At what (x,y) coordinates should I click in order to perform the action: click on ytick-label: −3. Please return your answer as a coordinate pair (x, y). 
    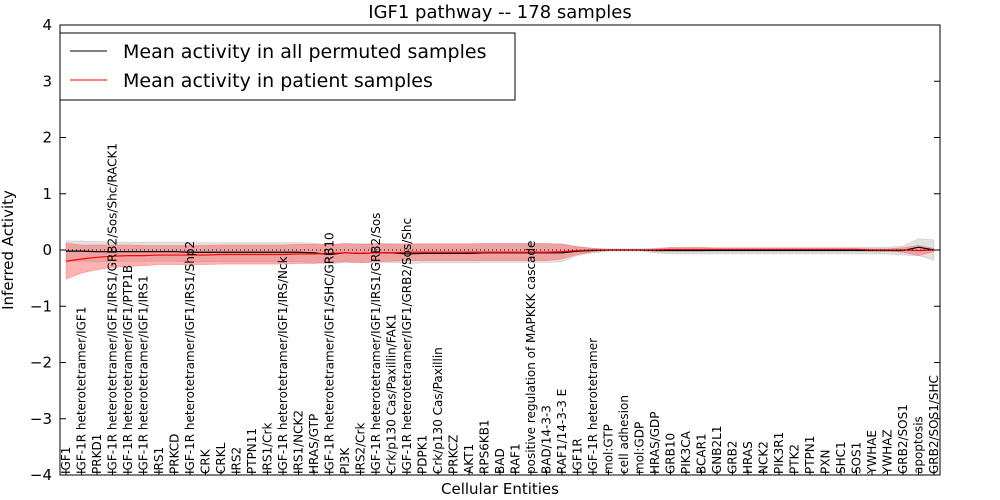
    Looking at the image, I should click on (41, 419).